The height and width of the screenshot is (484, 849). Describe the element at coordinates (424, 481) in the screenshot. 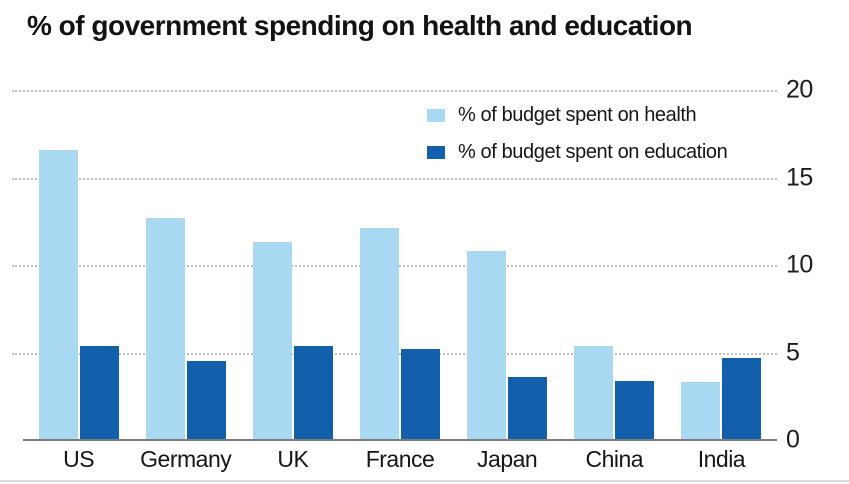

I see `bottom-divider` at that location.